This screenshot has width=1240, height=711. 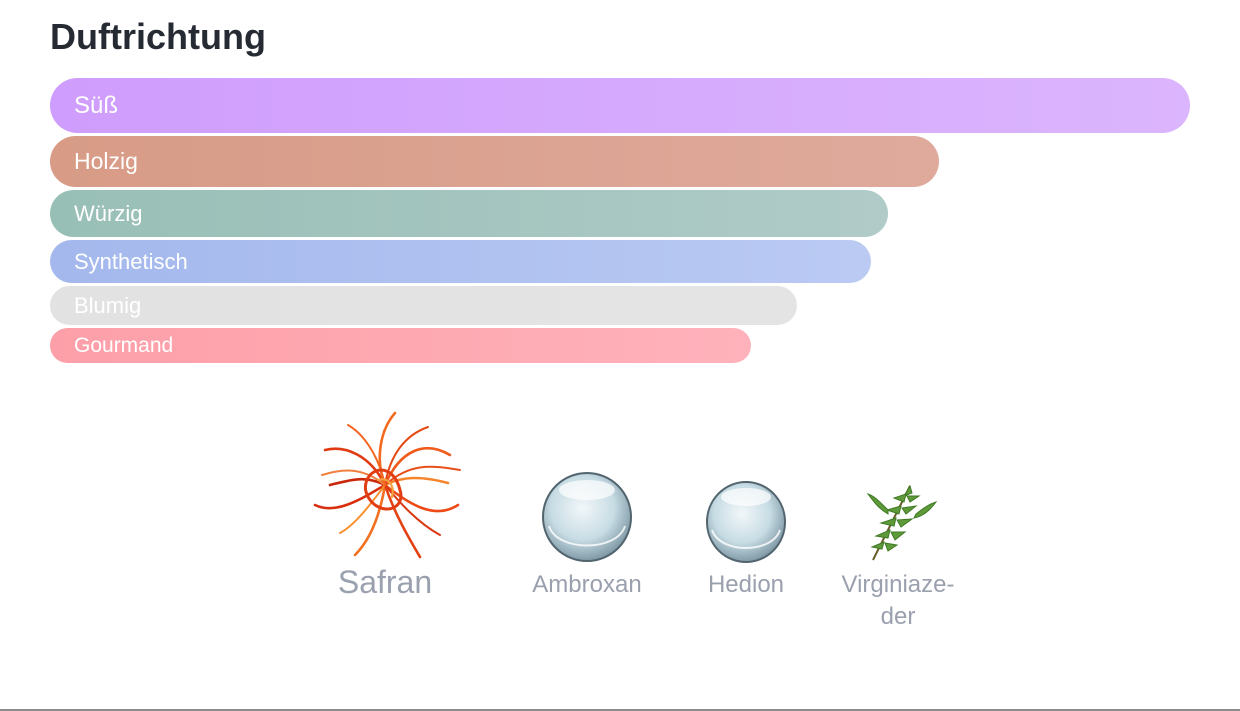 I want to click on ingredient-virginiazeder: Virginiaze- der, so click(x=898, y=556).